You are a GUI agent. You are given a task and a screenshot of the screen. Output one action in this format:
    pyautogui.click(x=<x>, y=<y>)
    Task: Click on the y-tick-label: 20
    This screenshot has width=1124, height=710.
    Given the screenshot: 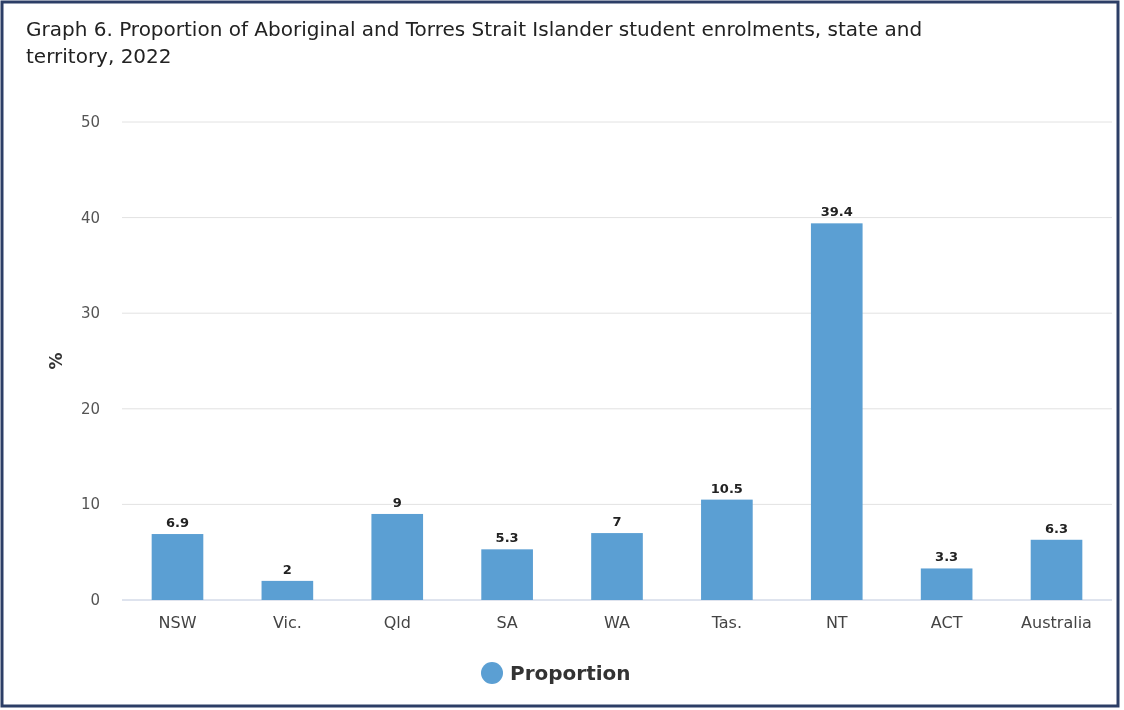 What is the action you would take?
    pyautogui.click(x=90, y=408)
    